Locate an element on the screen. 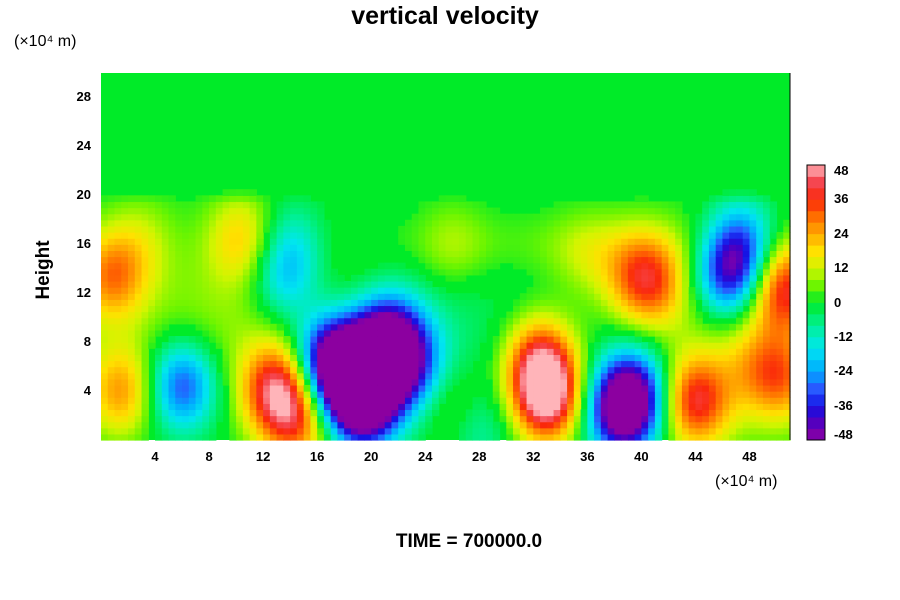  y-tick-label: 20 is located at coordinates (83, 195).